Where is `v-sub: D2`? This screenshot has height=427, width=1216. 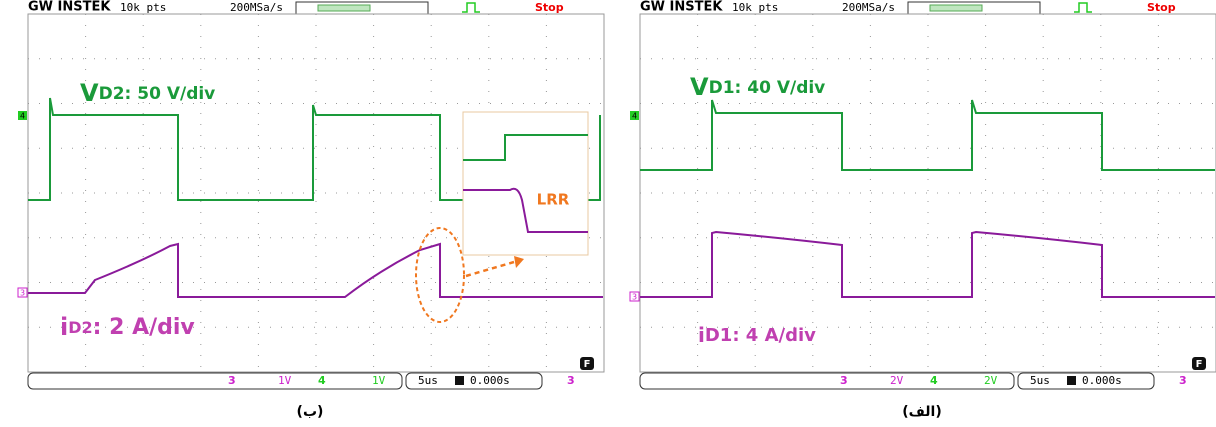 v-sub: D2 is located at coordinates (112, 94).